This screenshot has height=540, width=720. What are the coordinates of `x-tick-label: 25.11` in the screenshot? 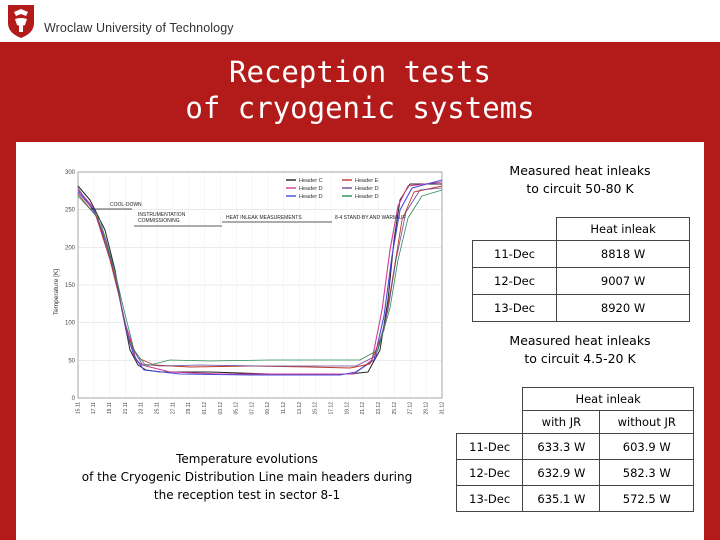 It's located at (157, 408).